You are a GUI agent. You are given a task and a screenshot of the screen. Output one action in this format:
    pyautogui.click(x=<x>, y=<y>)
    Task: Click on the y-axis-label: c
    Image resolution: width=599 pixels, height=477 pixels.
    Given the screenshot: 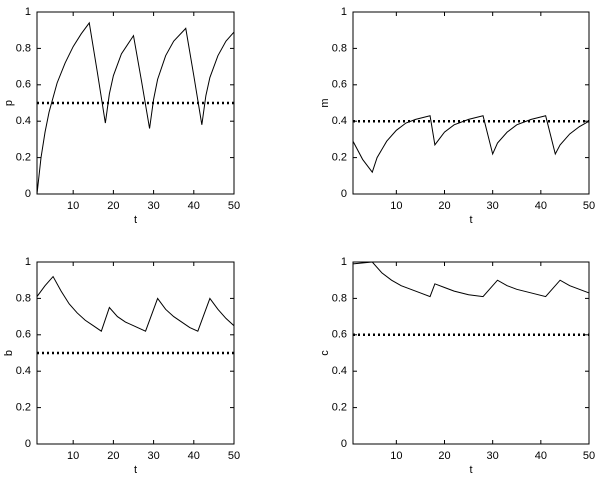 What is the action you would take?
    pyautogui.click(x=325, y=353)
    